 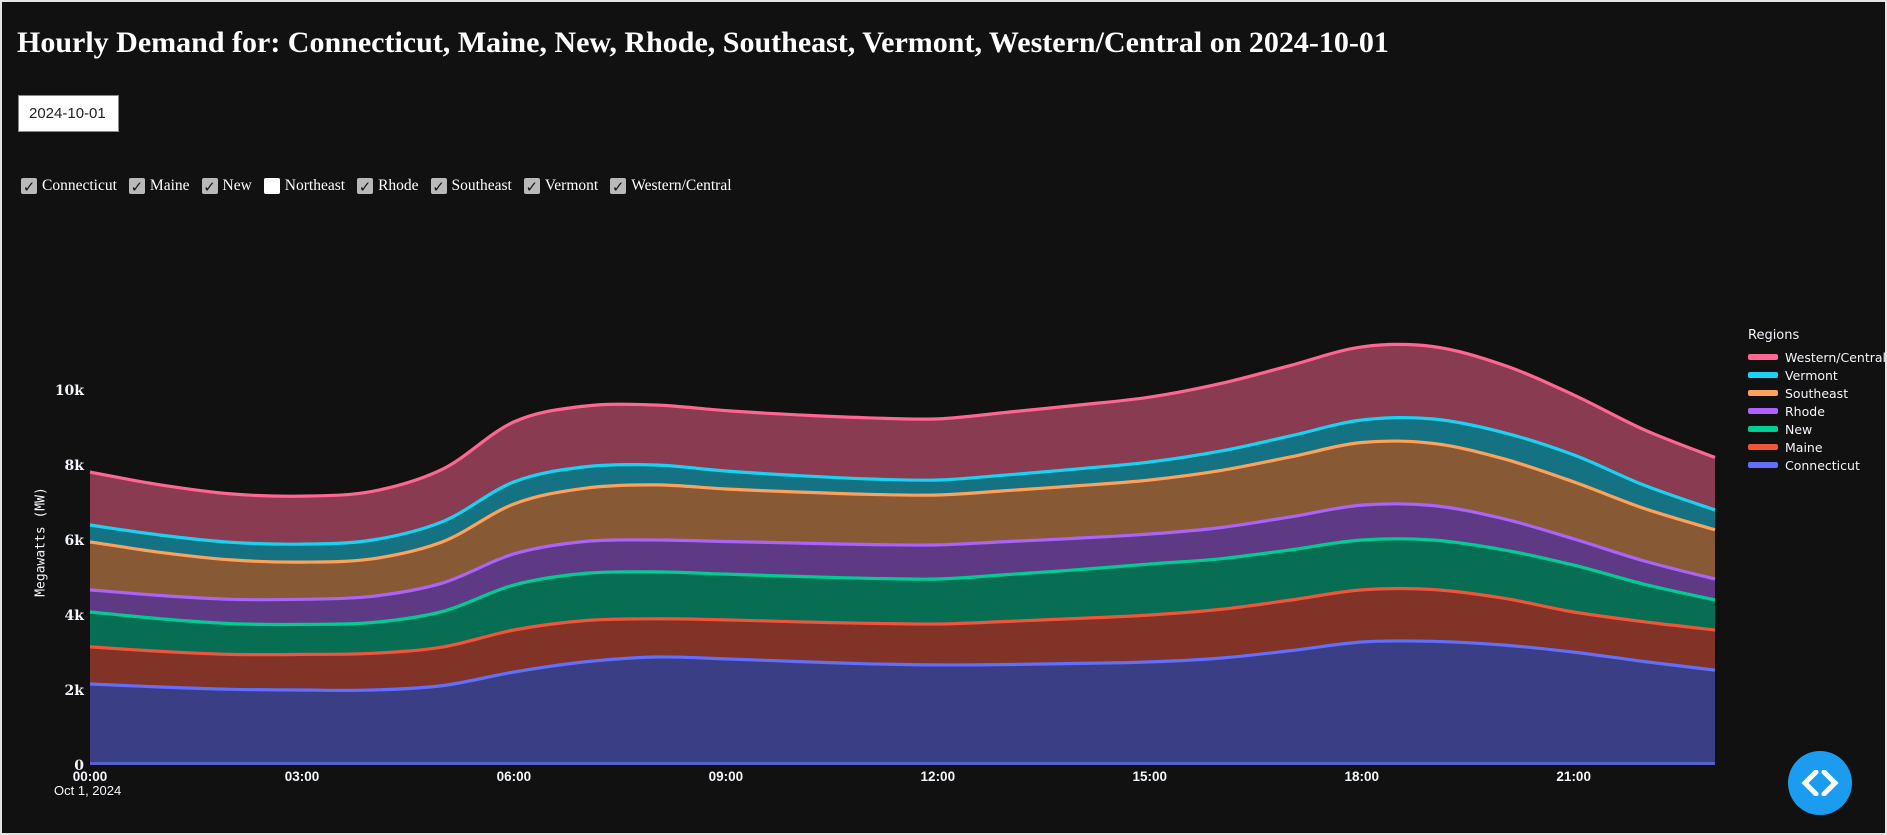 What do you see at coordinates (271, 186) in the screenshot?
I see `checkbox-unchecked-icon` at bounding box center [271, 186].